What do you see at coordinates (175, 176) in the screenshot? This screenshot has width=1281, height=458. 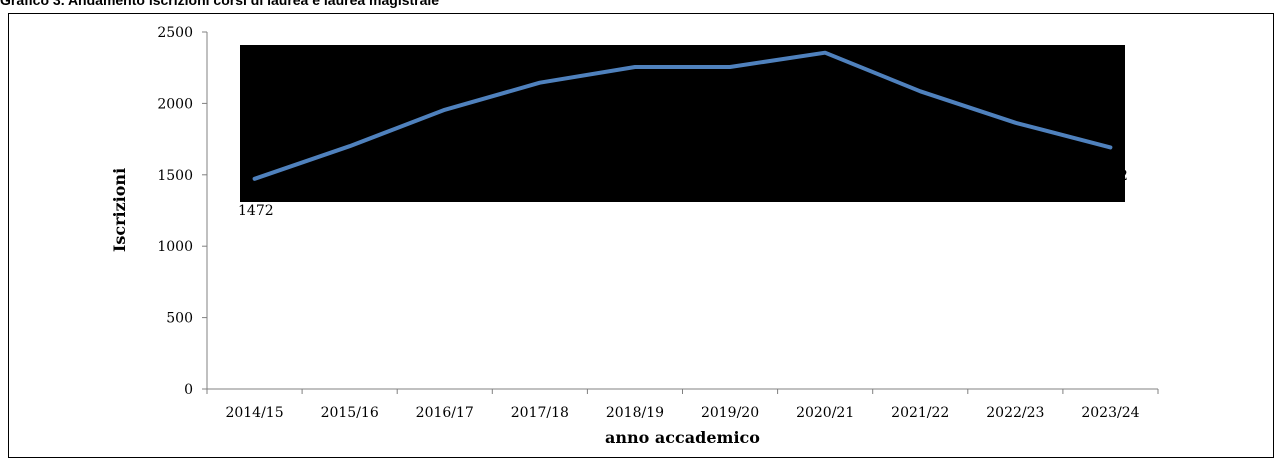 I see `y-tick-label: 1500` at bounding box center [175, 176].